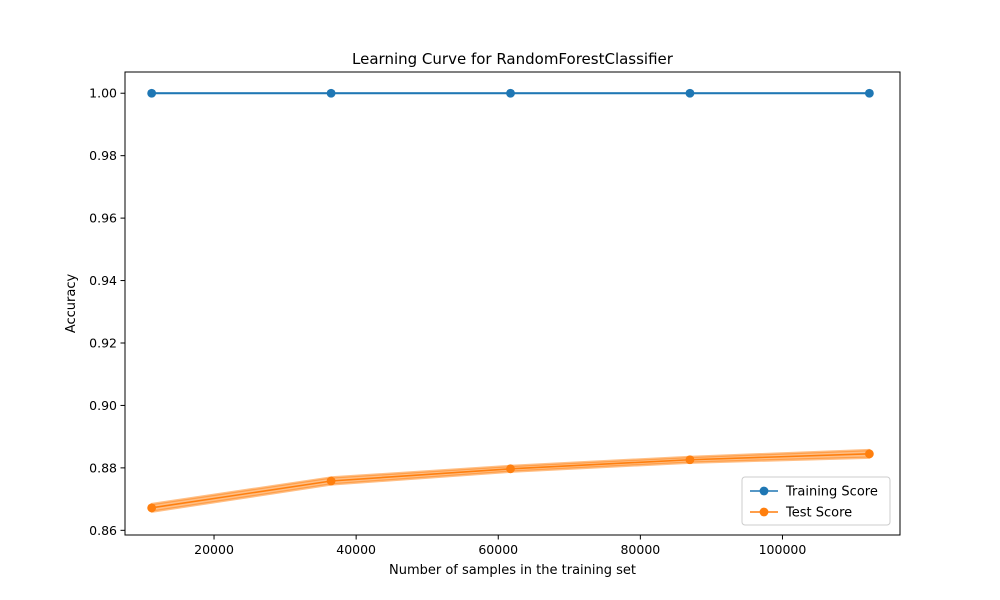 Image resolution: width=1000 pixels, height=600 pixels. What do you see at coordinates (764, 491) in the screenshot?
I see `legend-marker-training-score` at bounding box center [764, 491].